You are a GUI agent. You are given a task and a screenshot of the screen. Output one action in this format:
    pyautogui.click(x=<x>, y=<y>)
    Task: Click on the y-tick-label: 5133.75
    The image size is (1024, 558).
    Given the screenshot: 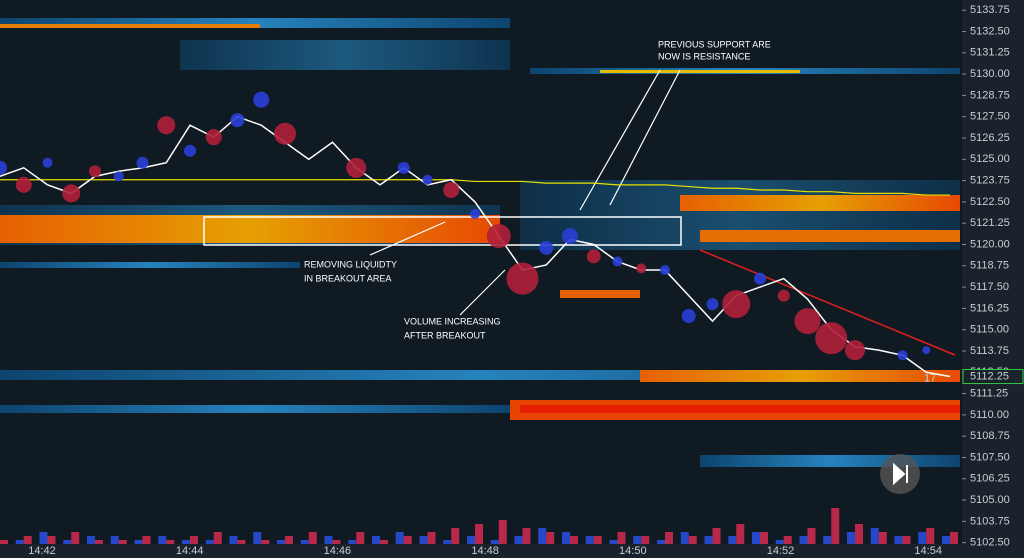 What is the action you would take?
    pyautogui.click(x=990, y=10)
    